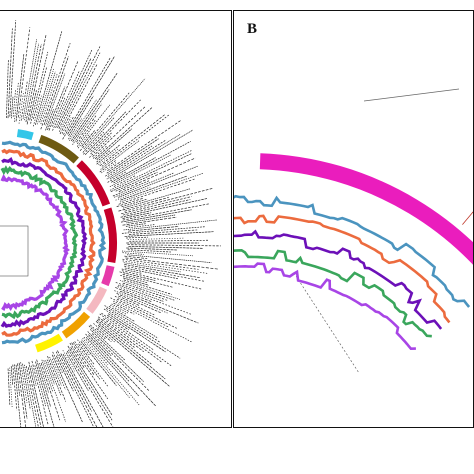 This screenshot has height=474, width=474. I want to click on tick-mark, so click(467, 218).